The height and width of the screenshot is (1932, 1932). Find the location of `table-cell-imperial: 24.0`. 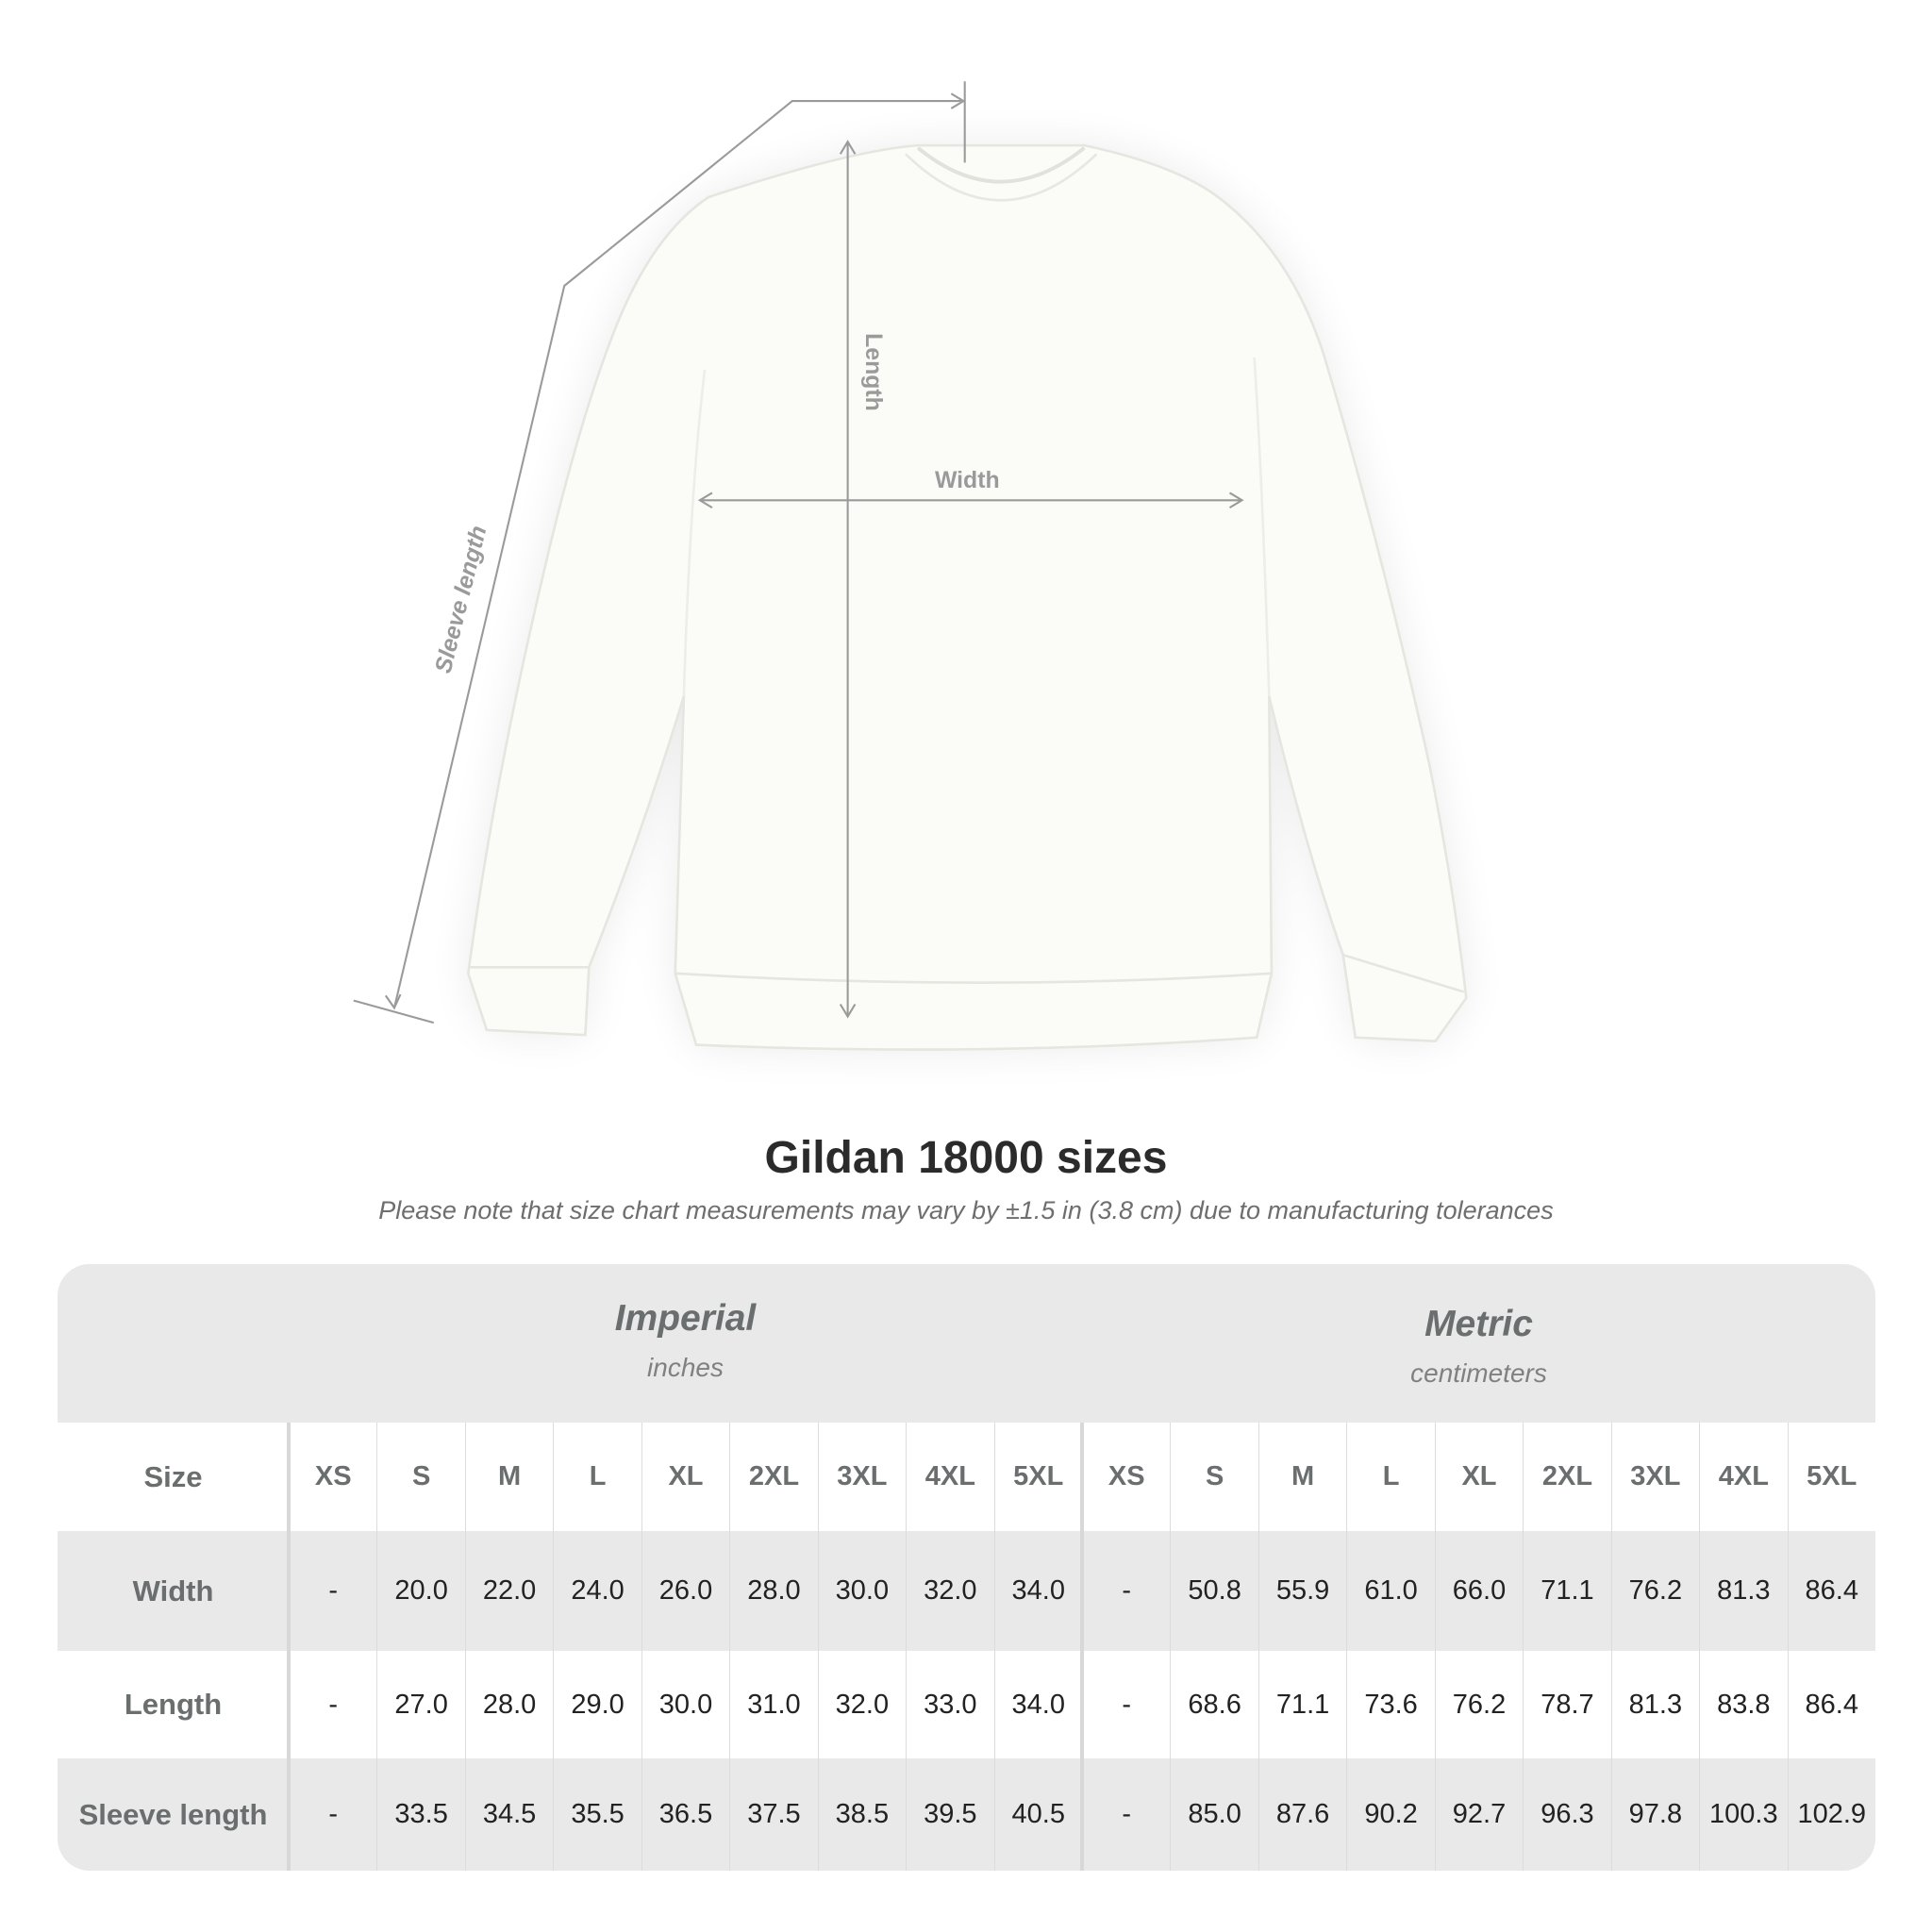

table-cell-imperial: 24.0 is located at coordinates (597, 1591).